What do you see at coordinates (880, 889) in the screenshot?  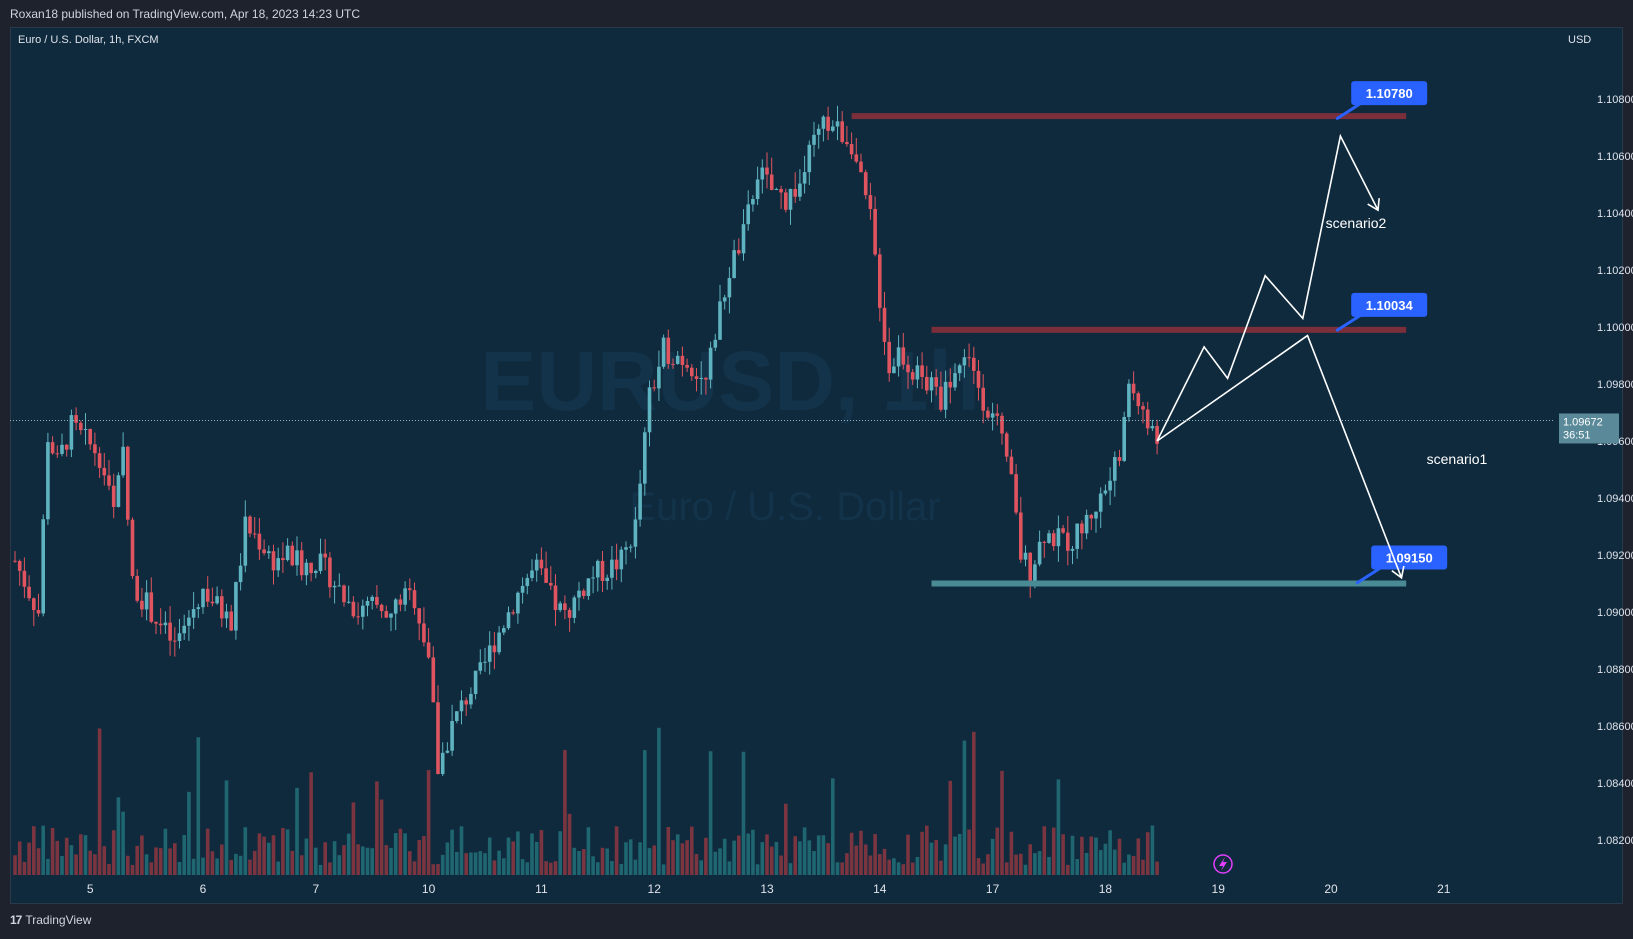 I see `x-tick-label: 14` at bounding box center [880, 889].